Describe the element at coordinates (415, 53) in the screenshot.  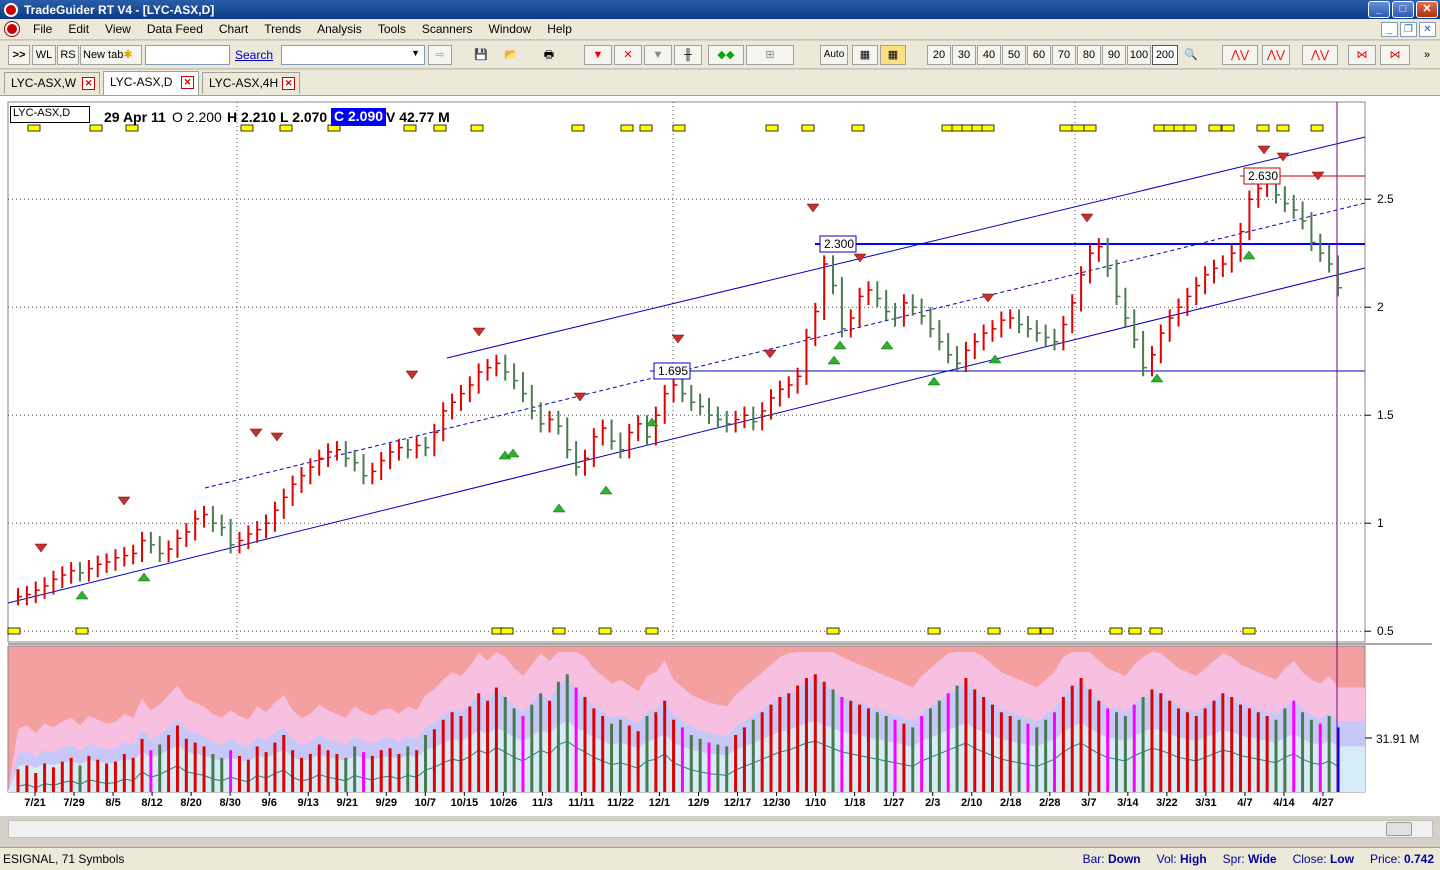
I see `chevron-down-icon: ▼` at that location.